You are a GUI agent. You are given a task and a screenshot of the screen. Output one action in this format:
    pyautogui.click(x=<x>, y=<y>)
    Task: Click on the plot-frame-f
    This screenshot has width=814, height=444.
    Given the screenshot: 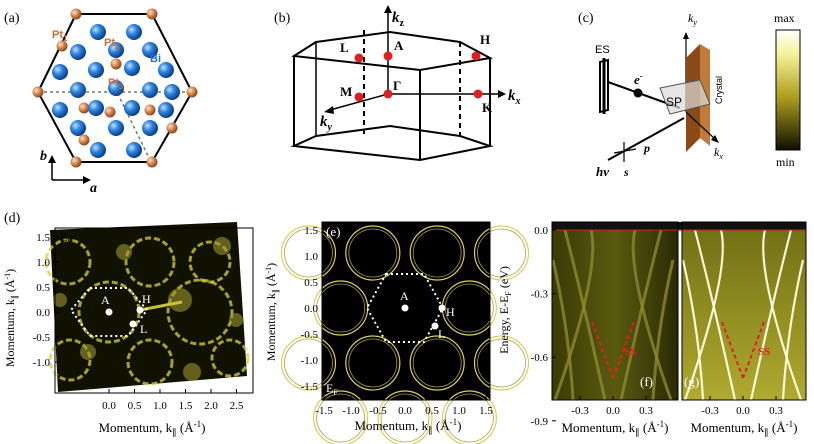 What is the action you would take?
    pyautogui.click(x=615, y=311)
    